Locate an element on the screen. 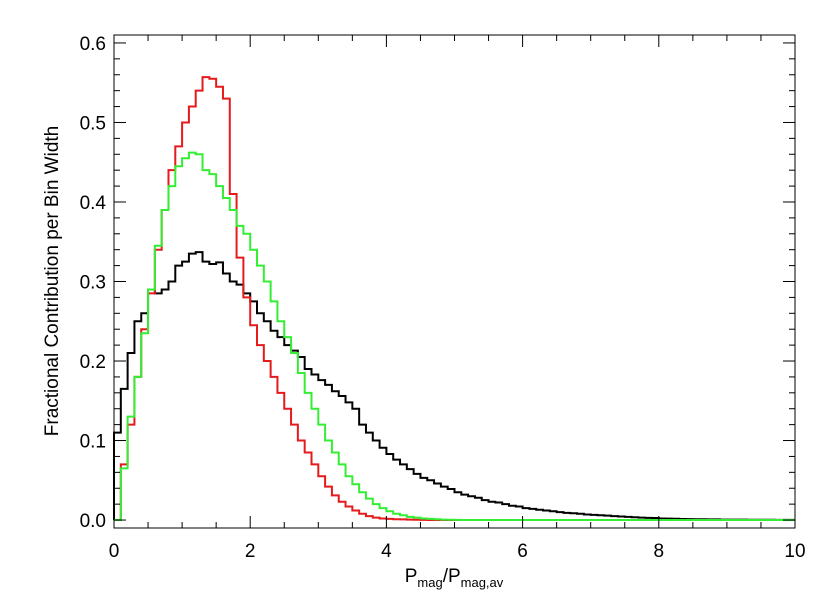  y-tick-label: 0.4 is located at coordinates (93, 203).